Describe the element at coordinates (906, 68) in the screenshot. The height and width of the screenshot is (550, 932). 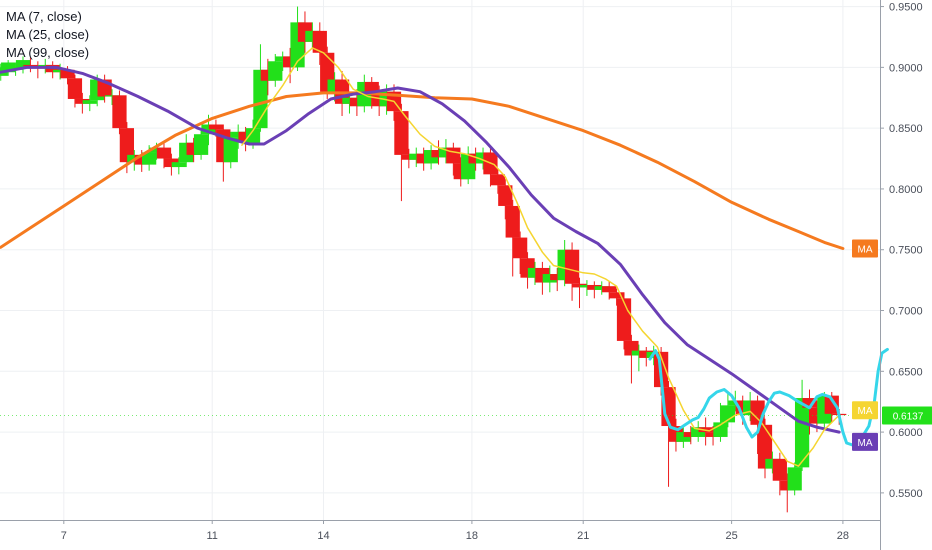
I see `y-tick-label: 0.9000` at that location.